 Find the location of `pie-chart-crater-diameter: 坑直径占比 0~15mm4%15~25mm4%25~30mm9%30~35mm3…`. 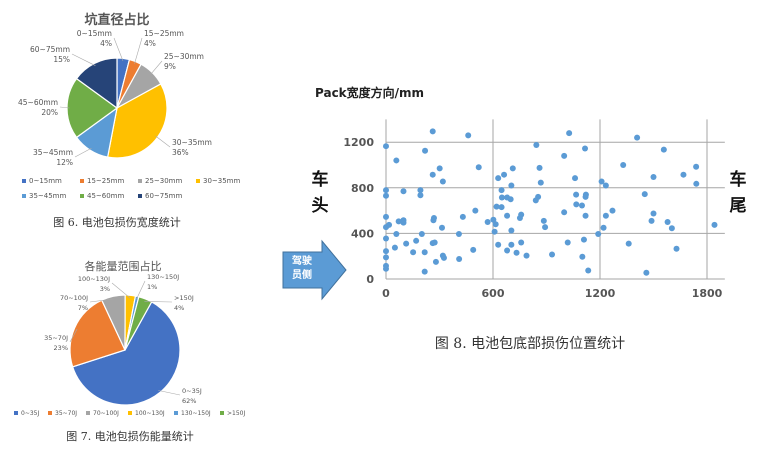

pie-chart-crater-diameter: 坑直径占比 0~15mm4%15~25mm4%25~30mm9%30~35mm3… is located at coordinates (129, 120).